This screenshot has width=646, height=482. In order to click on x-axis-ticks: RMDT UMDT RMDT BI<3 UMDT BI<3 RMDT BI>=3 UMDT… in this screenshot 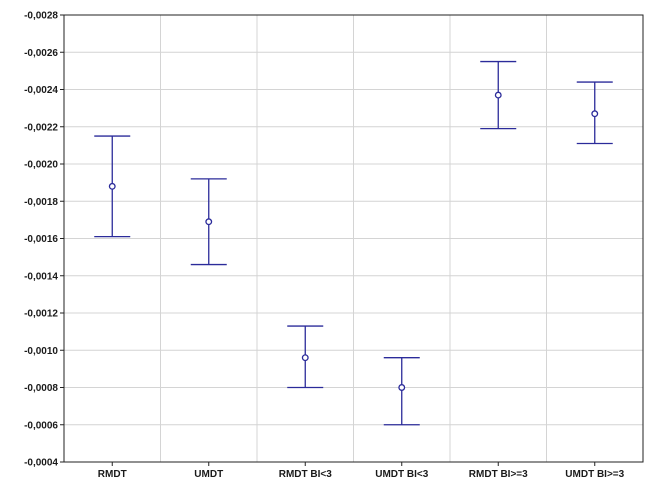, I will do `click(361, 471)`.